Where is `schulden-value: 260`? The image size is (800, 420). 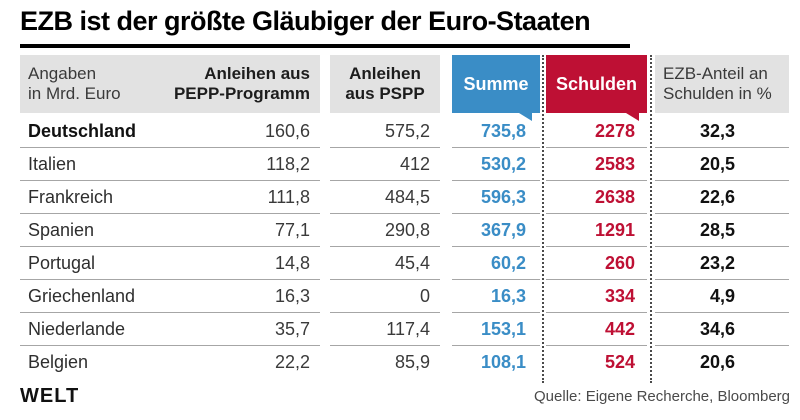 schulden-value: 260 is located at coordinates (596, 263).